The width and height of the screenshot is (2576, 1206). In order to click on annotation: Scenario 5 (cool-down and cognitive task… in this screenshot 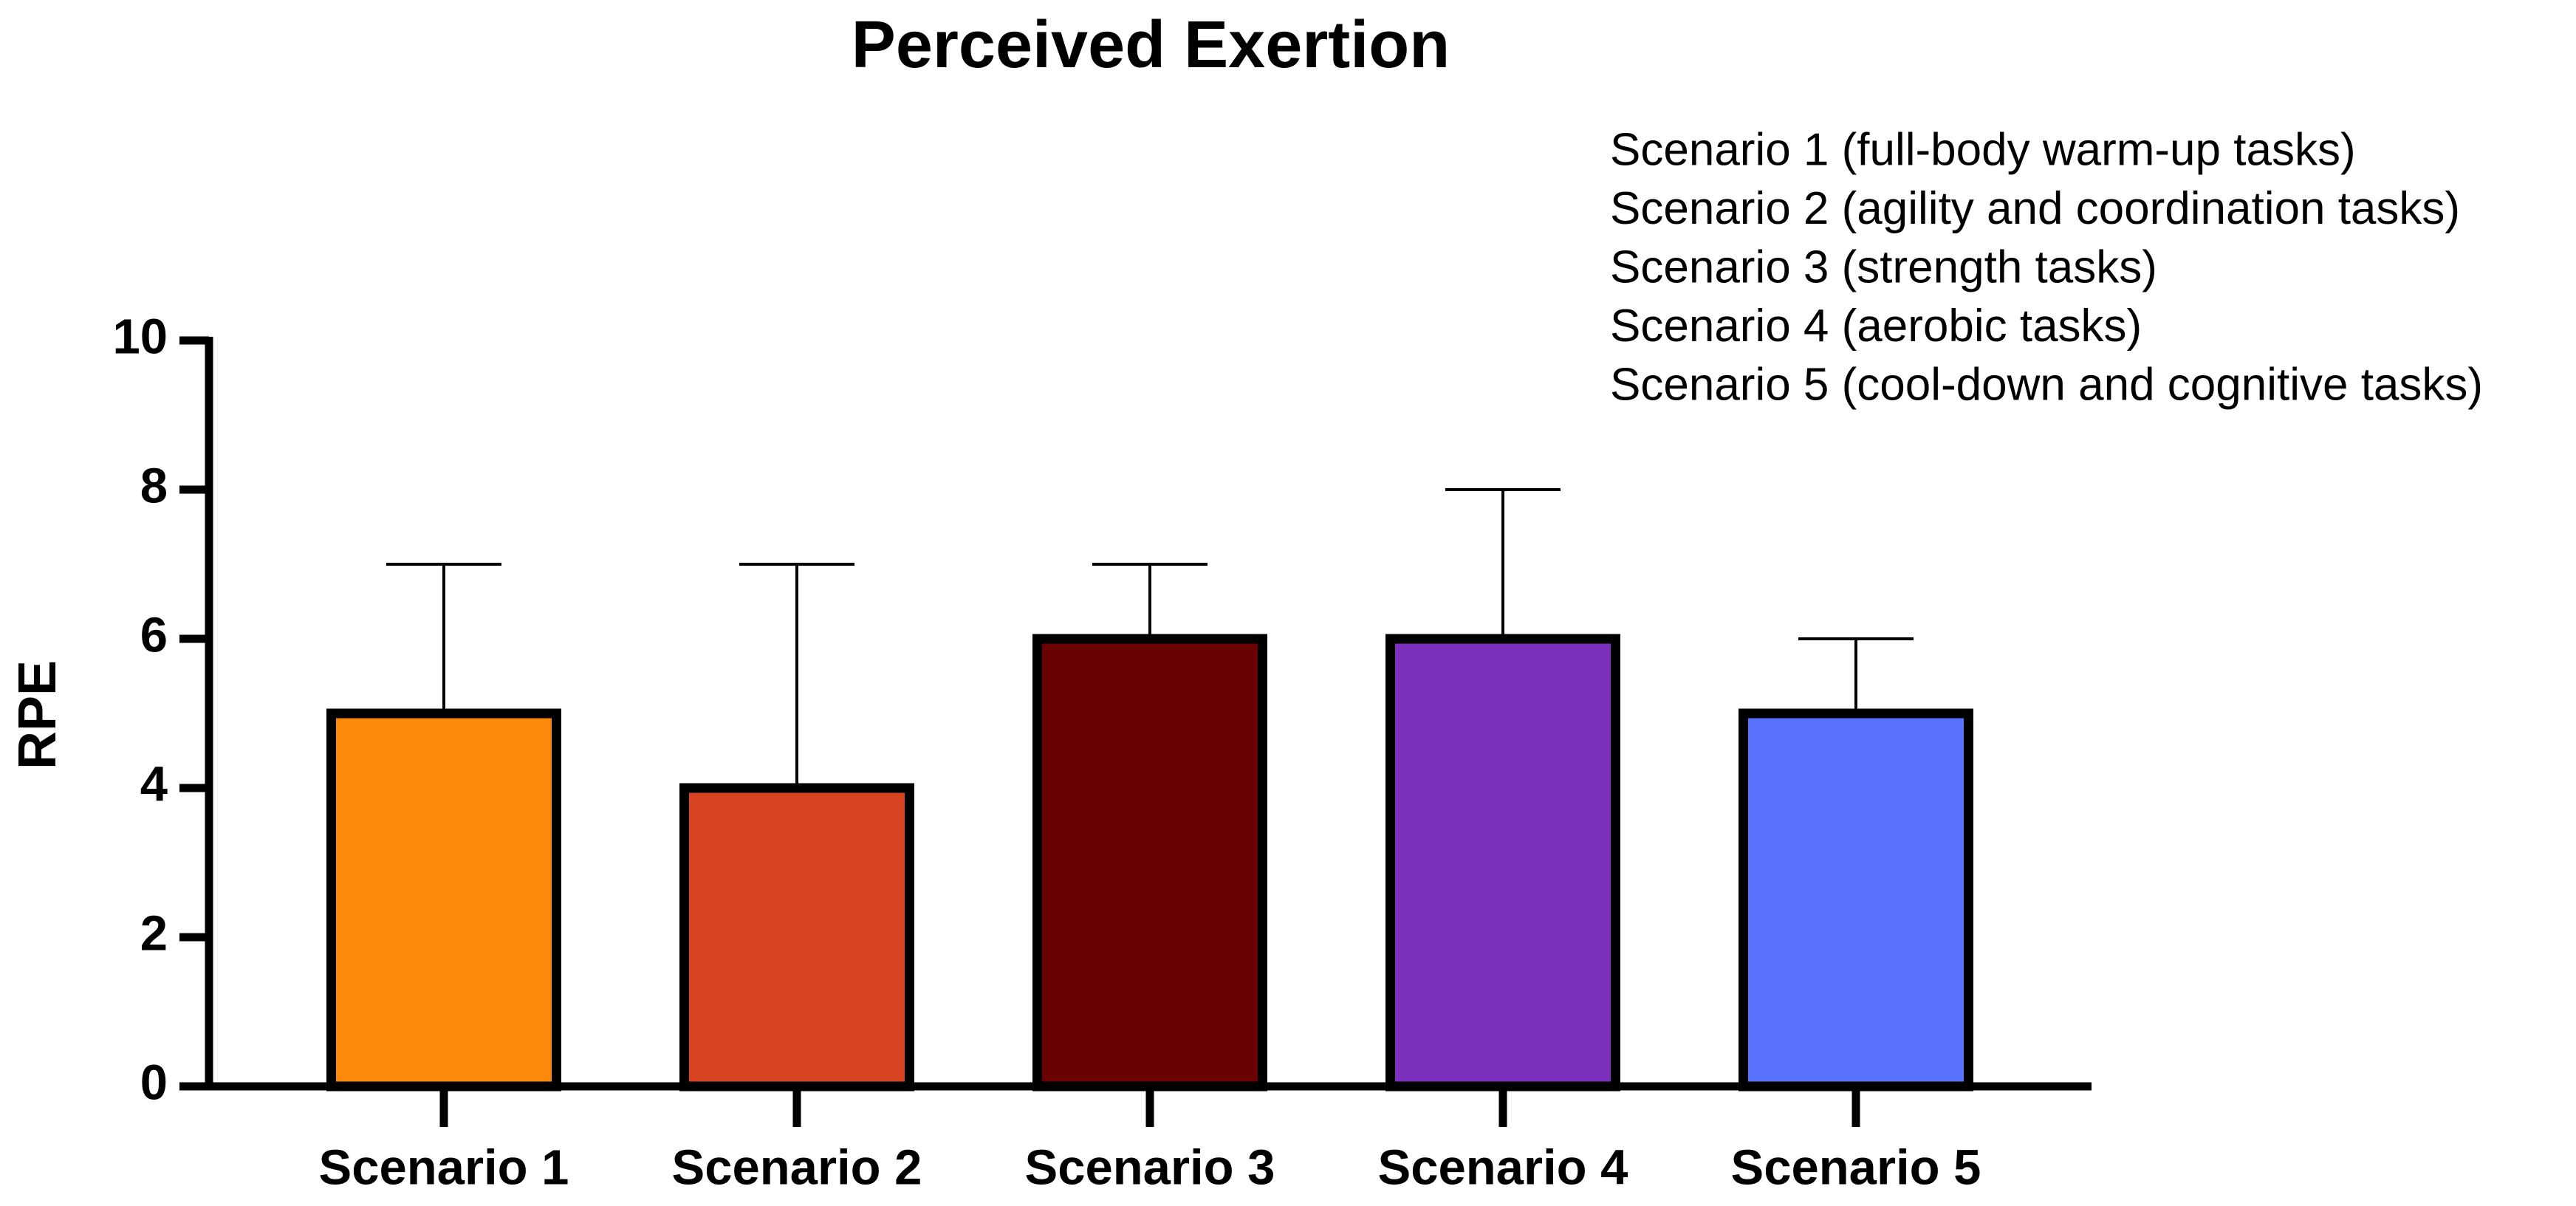, I will do `click(2046, 384)`.